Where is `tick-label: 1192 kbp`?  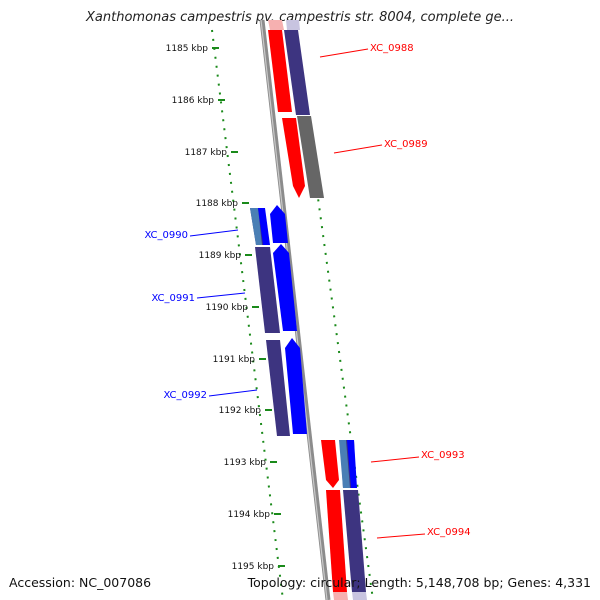
tick-label: 1192 kbp is located at coordinates (240, 411).